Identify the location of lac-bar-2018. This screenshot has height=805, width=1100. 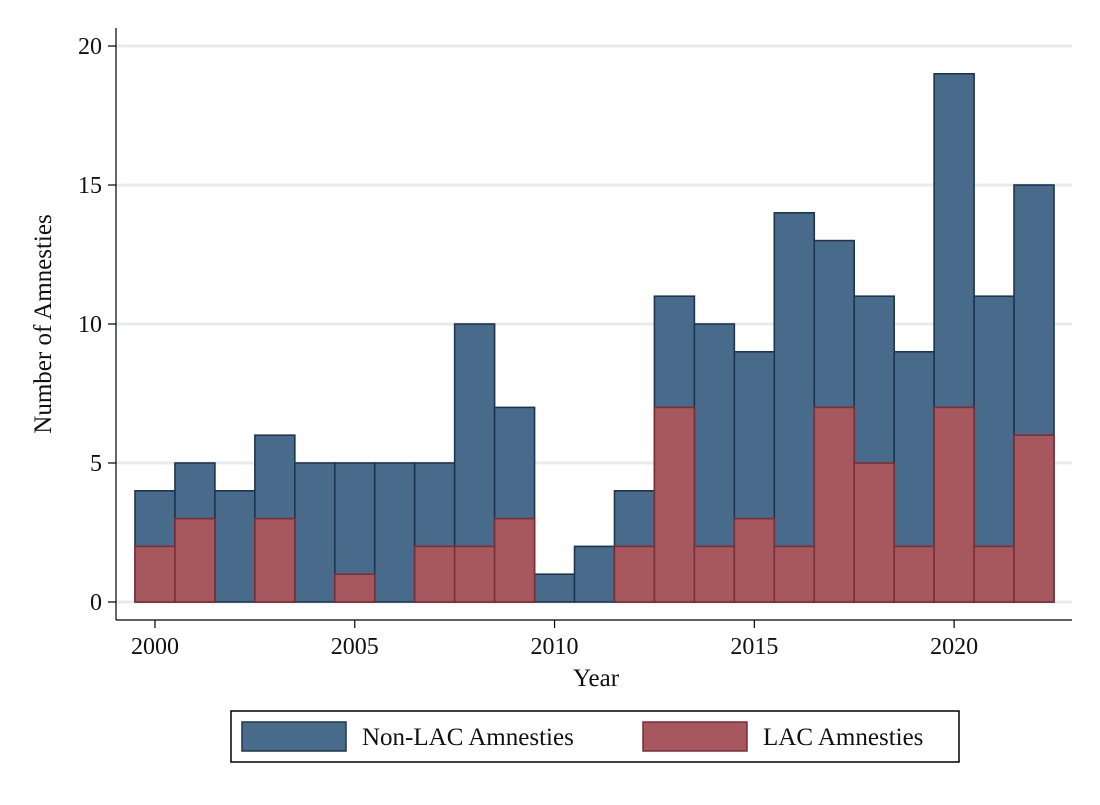
(874, 532).